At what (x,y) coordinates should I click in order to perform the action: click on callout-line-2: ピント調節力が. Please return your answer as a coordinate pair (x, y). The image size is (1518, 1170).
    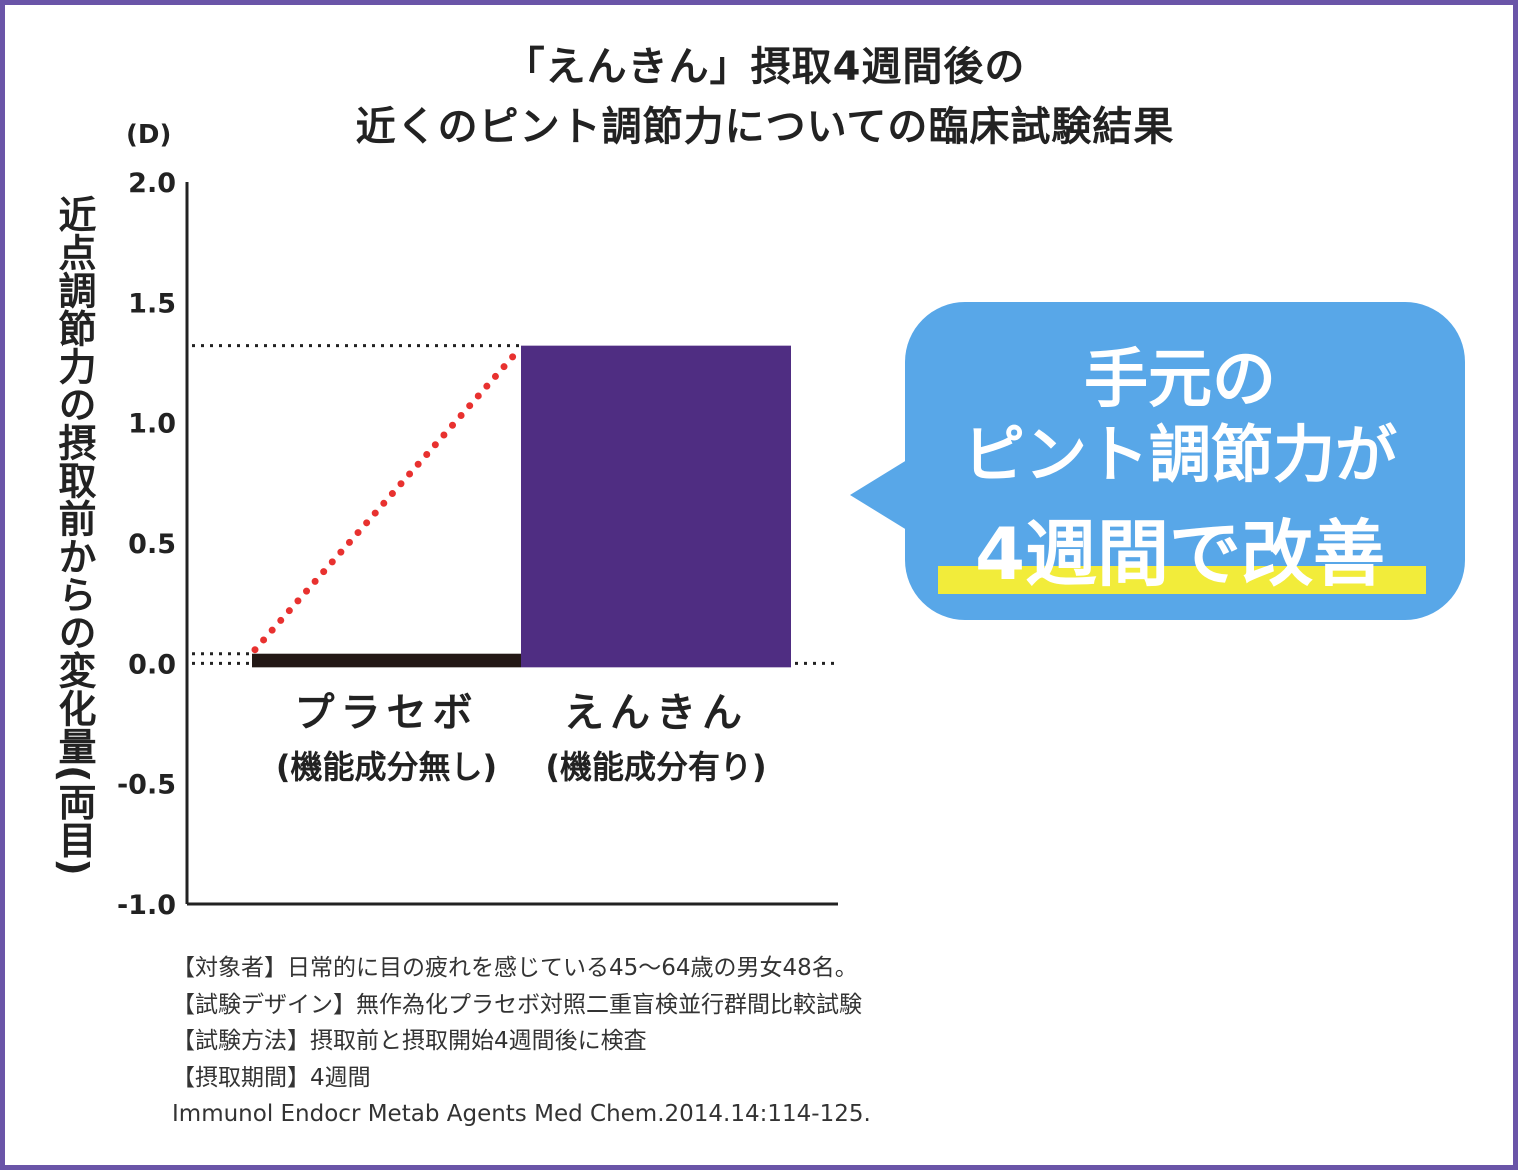
    Looking at the image, I should click on (1179, 454).